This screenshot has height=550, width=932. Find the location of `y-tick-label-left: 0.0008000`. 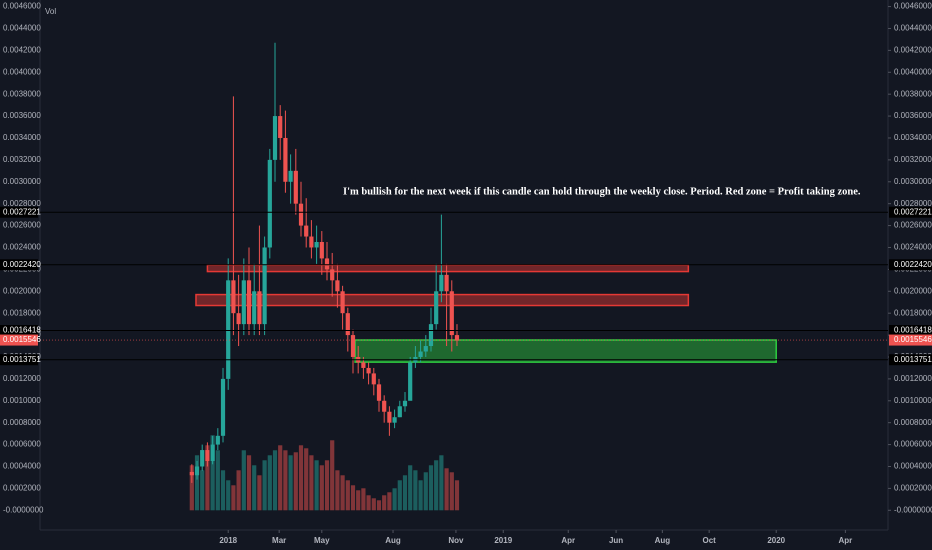

y-tick-label-left: 0.0008000 is located at coordinates (22, 422).